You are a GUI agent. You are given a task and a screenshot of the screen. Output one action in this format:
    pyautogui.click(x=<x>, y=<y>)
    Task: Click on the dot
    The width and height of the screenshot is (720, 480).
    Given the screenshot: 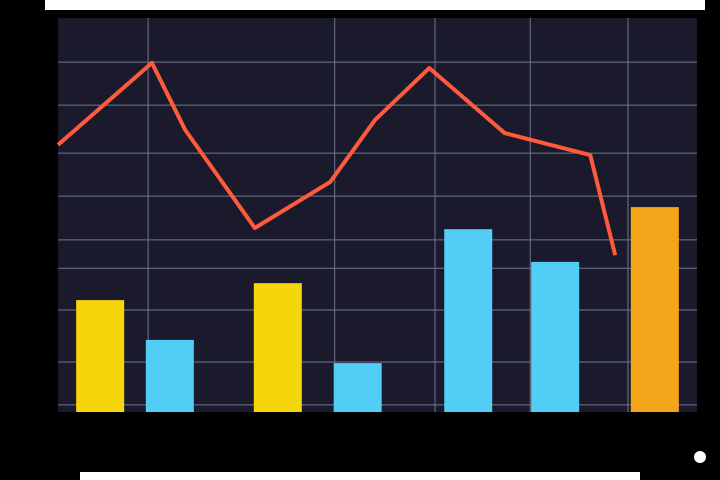 What is the action you would take?
    pyautogui.click(x=700, y=457)
    